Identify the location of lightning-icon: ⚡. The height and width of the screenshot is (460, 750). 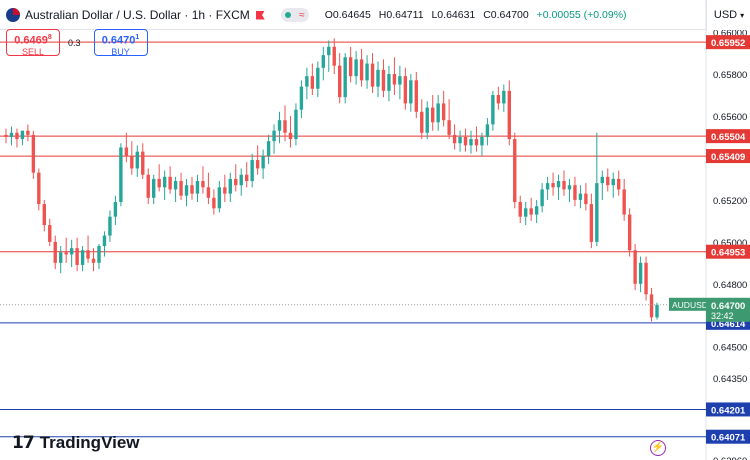
(658, 448).